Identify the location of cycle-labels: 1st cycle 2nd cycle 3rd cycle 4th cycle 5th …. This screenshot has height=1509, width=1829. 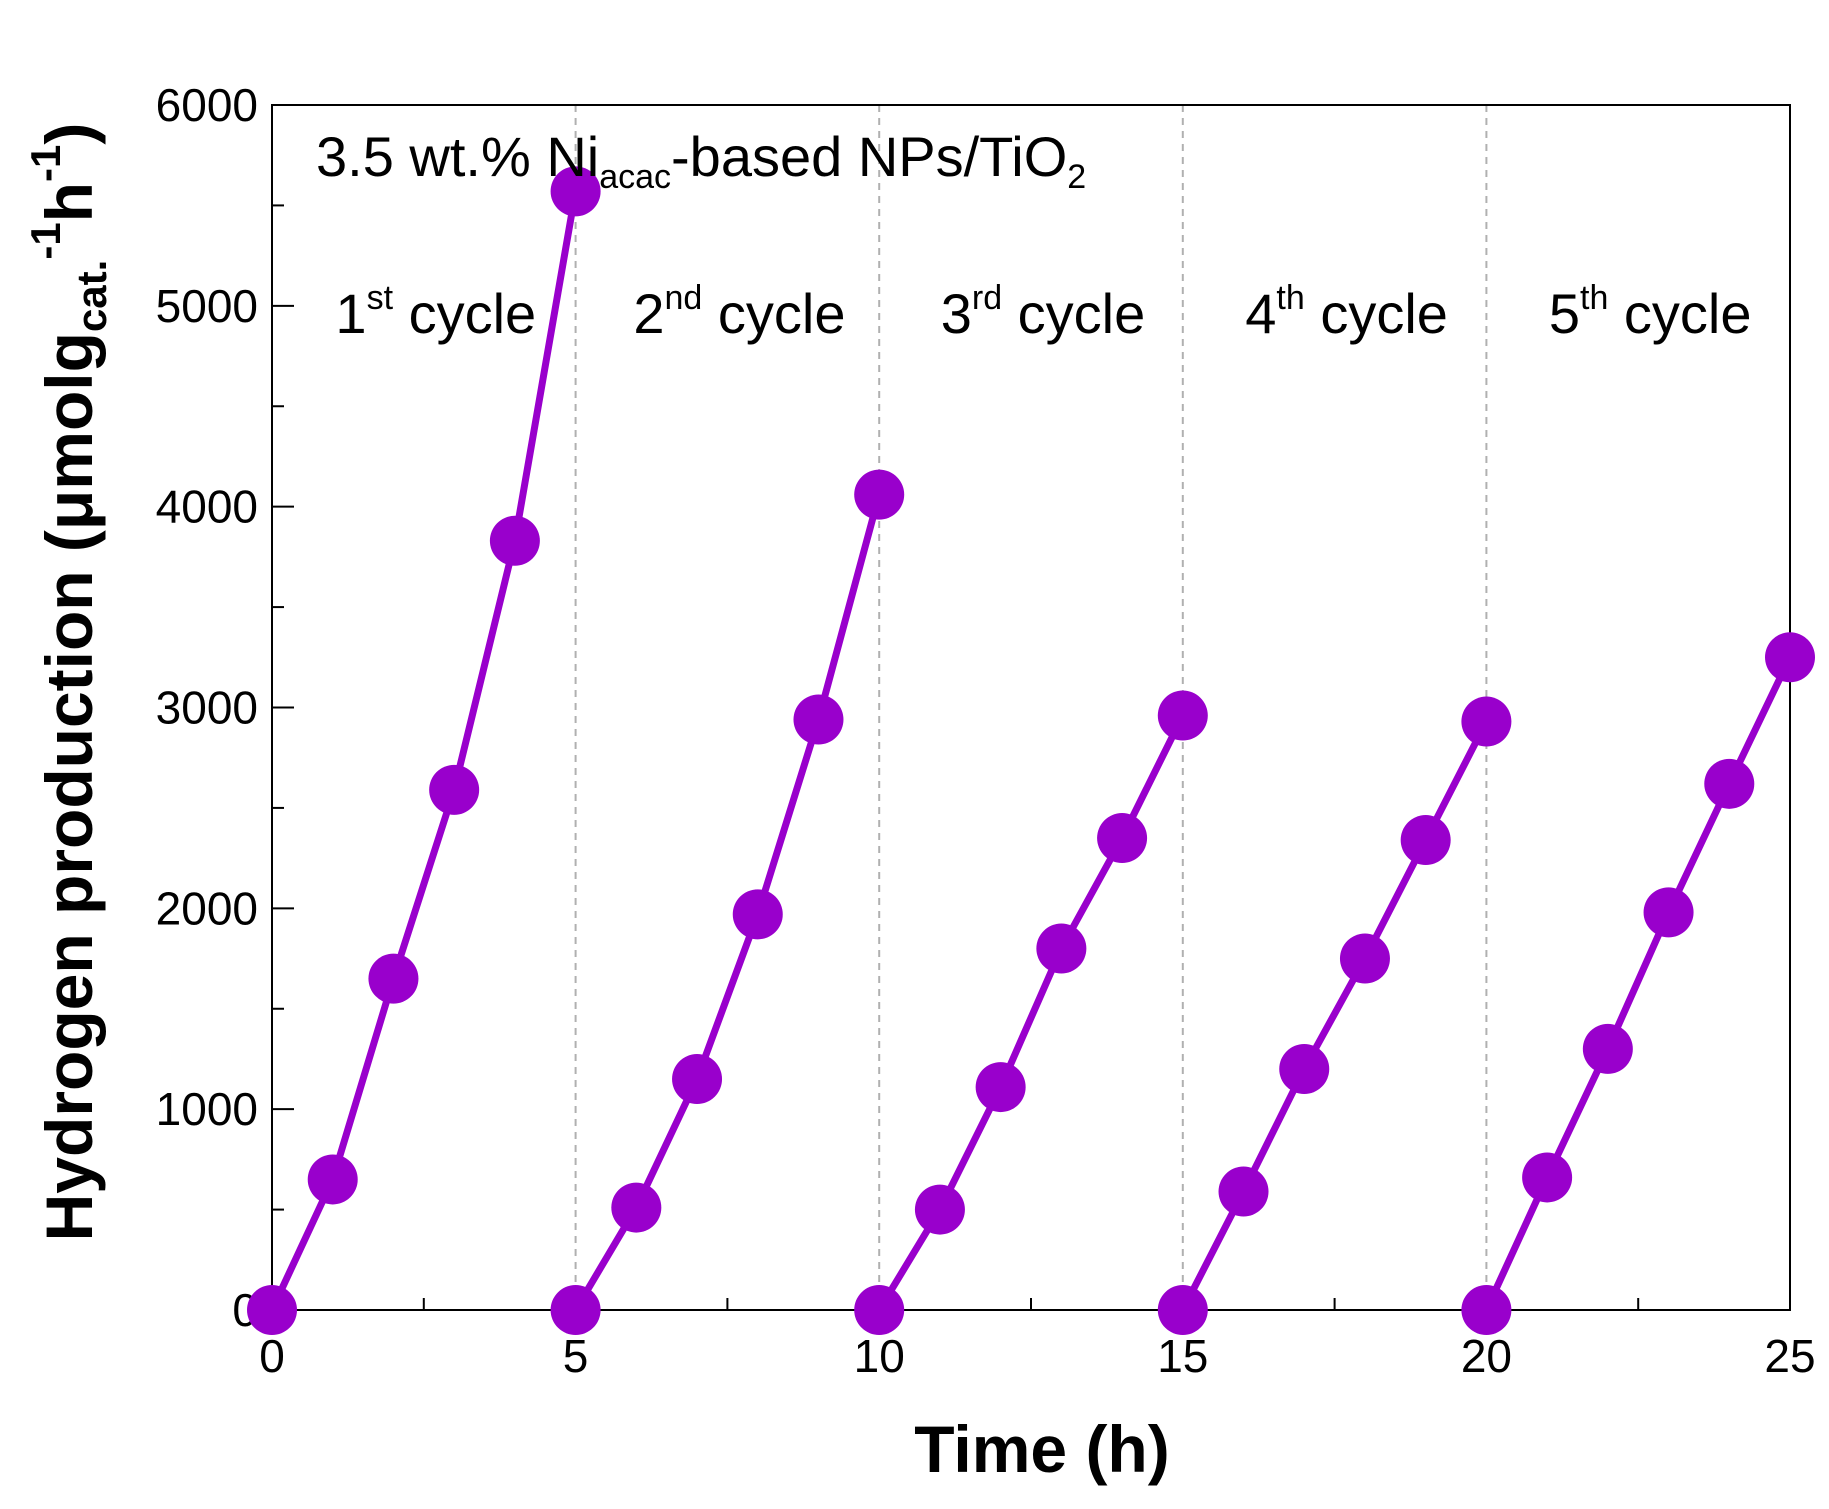
(1043, 312).